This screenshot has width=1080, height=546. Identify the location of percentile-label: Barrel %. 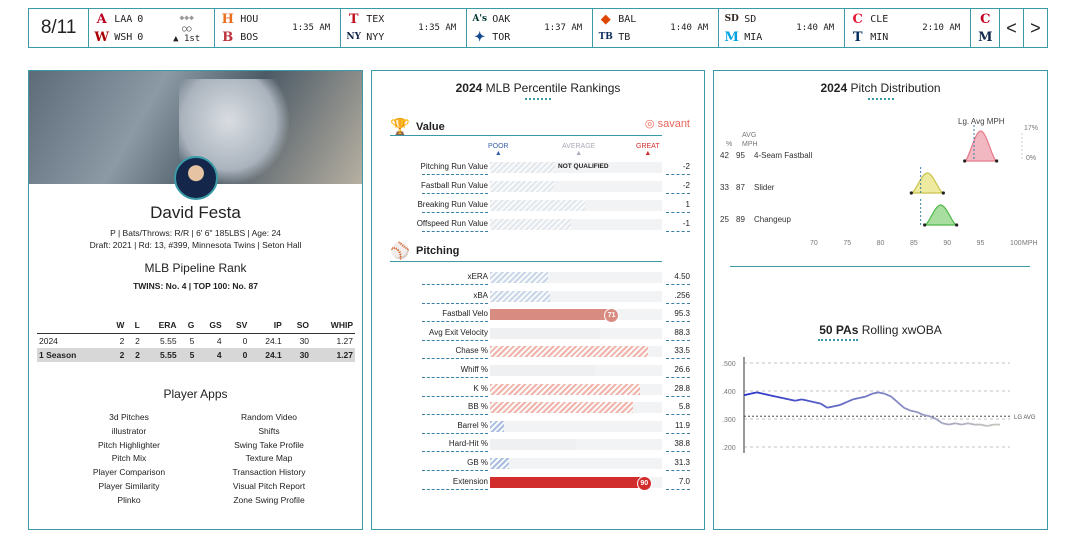
(472, 425).